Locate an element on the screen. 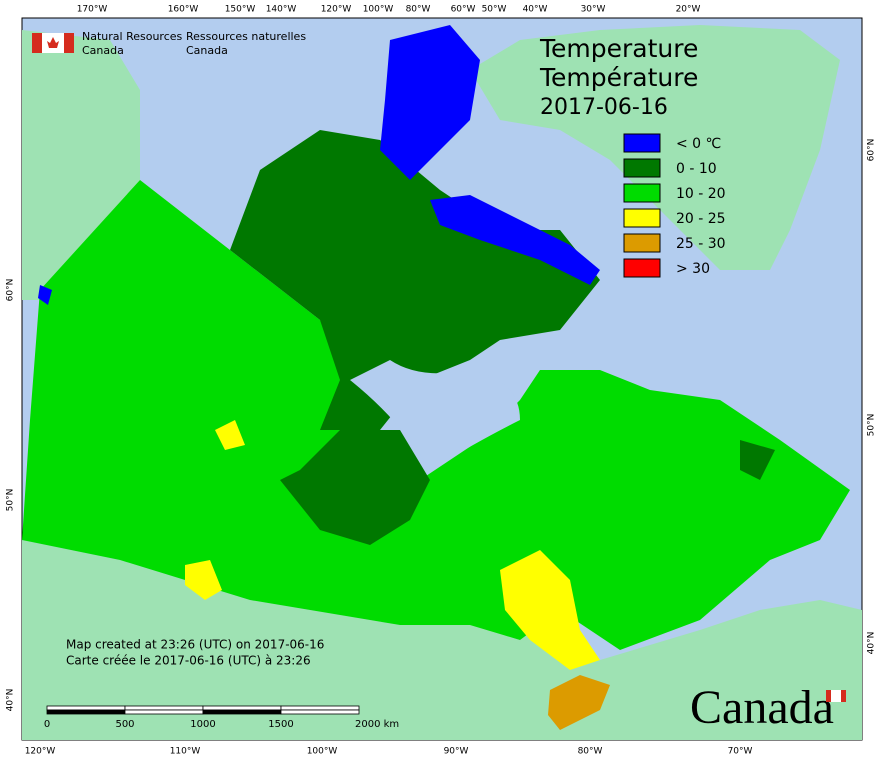 The image size is (880, 764). legend-label: 20 - 25 is located at coordinates (701, 219).